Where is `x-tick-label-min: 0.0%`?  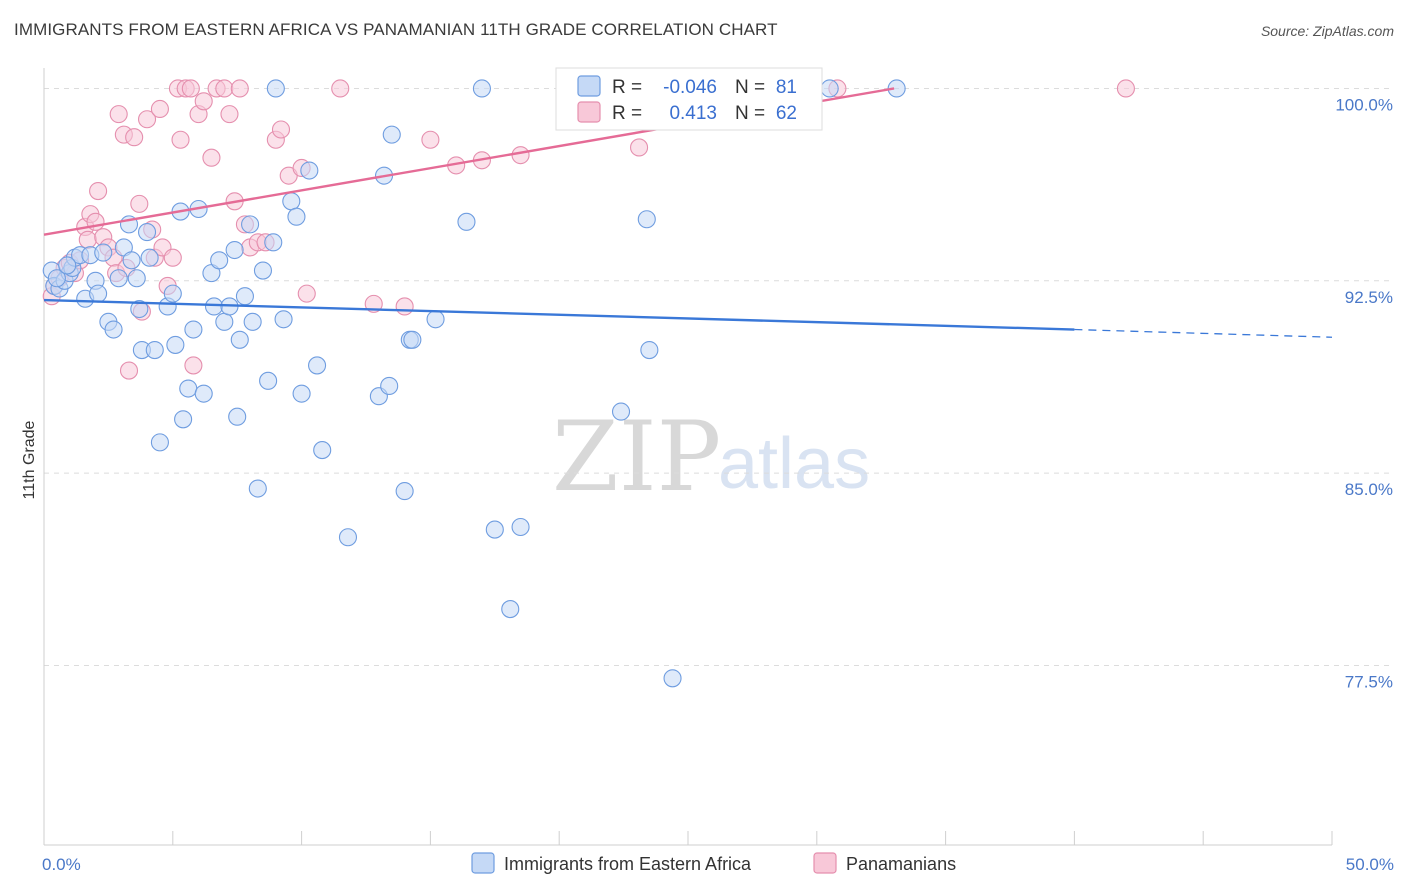
x-tick-label-min: 0.0% is located at coordinates (61, 864).